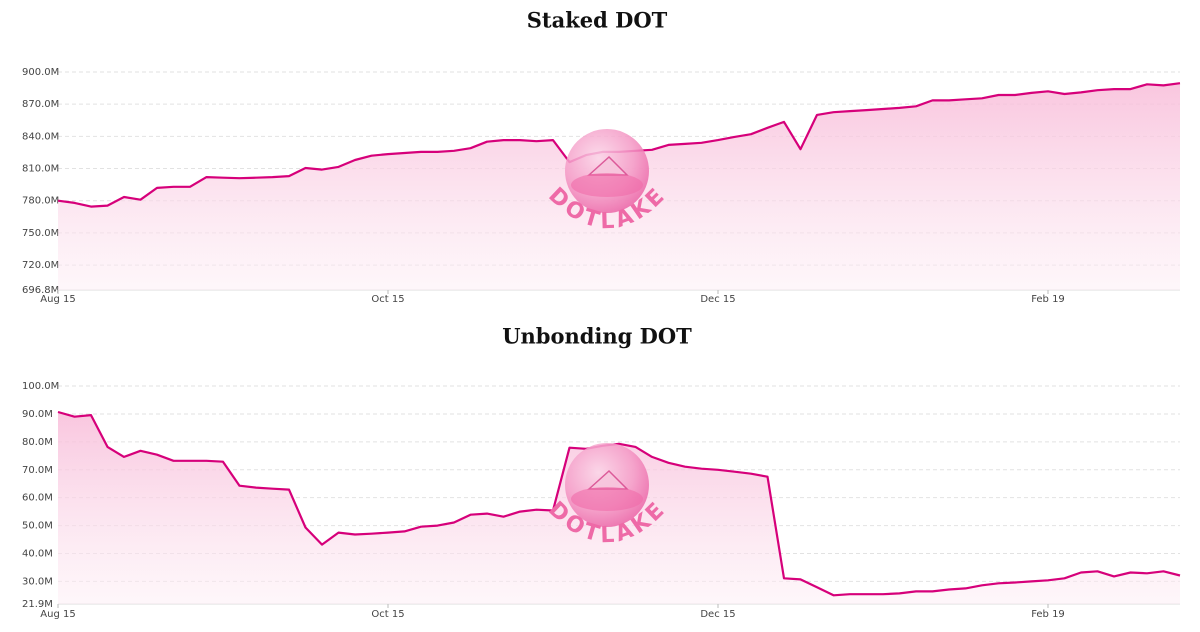  I want to click on chart-title: Unbonding DOT, so click(597, 336).